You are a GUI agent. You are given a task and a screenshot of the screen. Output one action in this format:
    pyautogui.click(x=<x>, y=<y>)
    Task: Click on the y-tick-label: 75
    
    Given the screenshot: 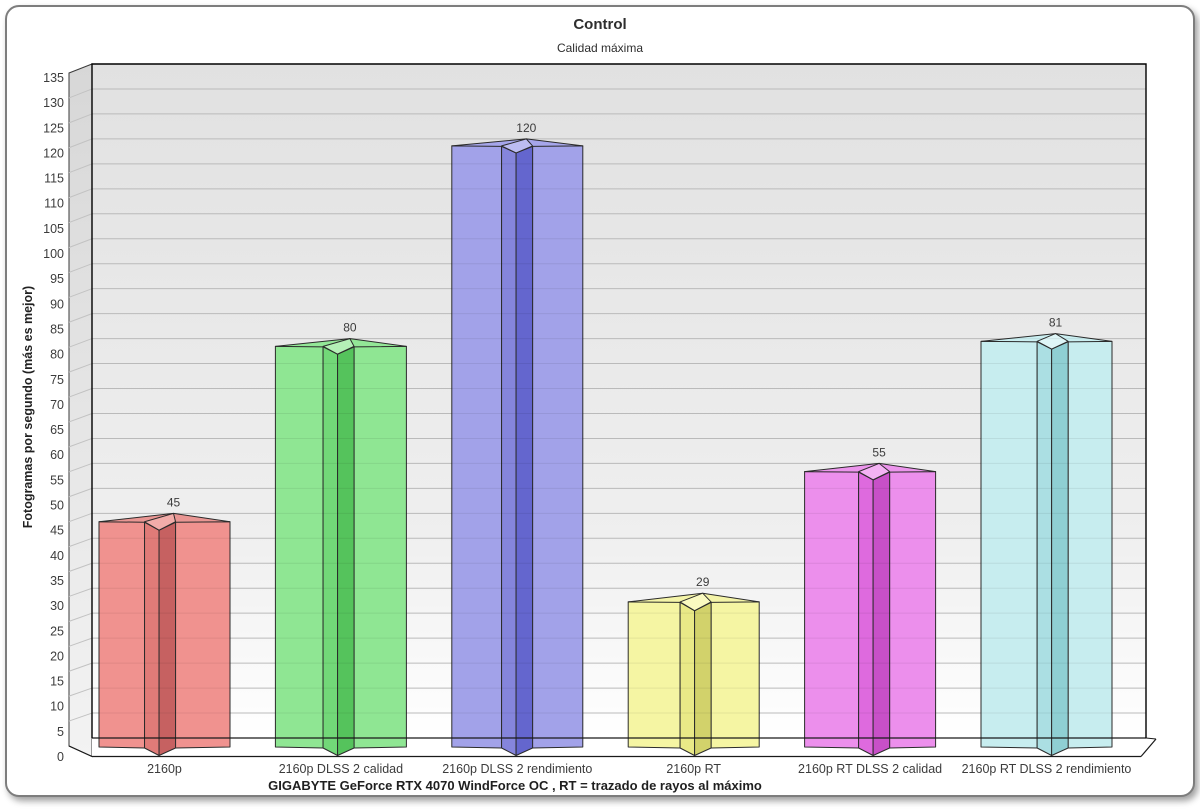 What is the action you would take?
    pyautogui.click(x=57, y=380)
    